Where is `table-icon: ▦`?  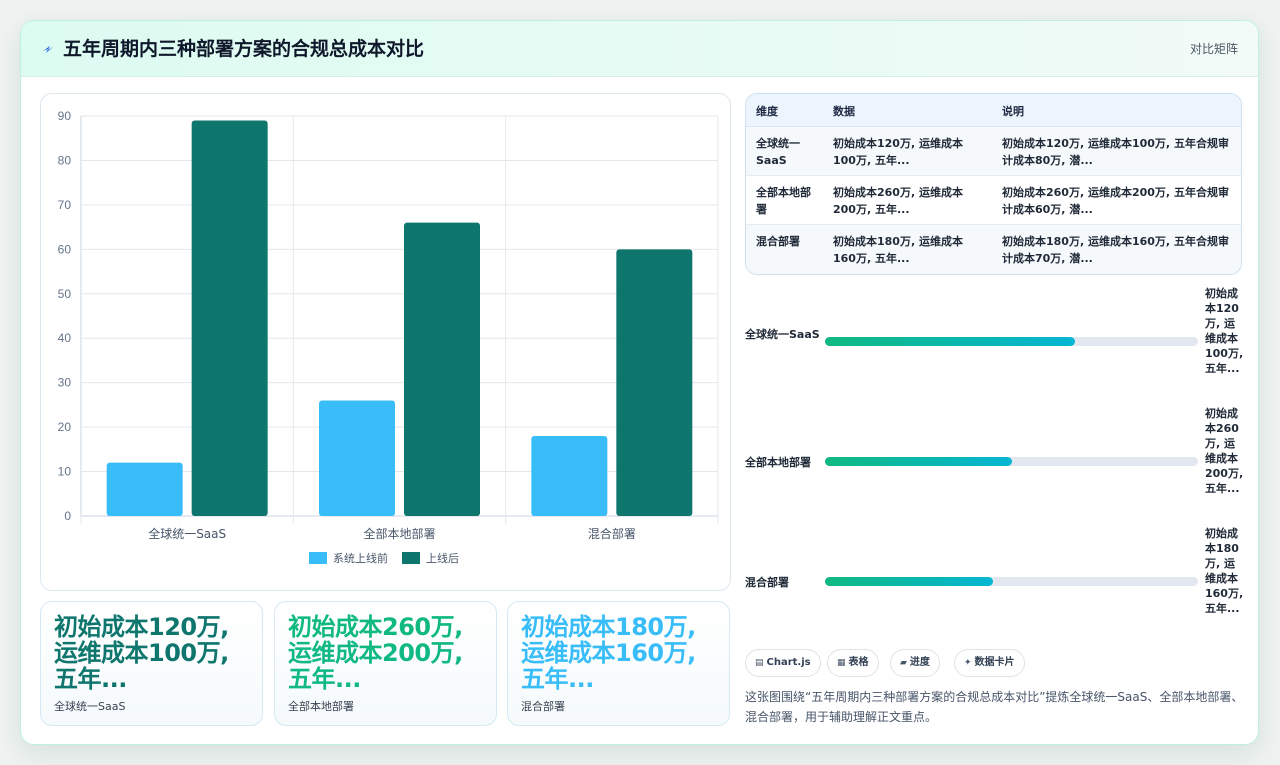 table-icon: ▦ is located at coordinates (841, 663).